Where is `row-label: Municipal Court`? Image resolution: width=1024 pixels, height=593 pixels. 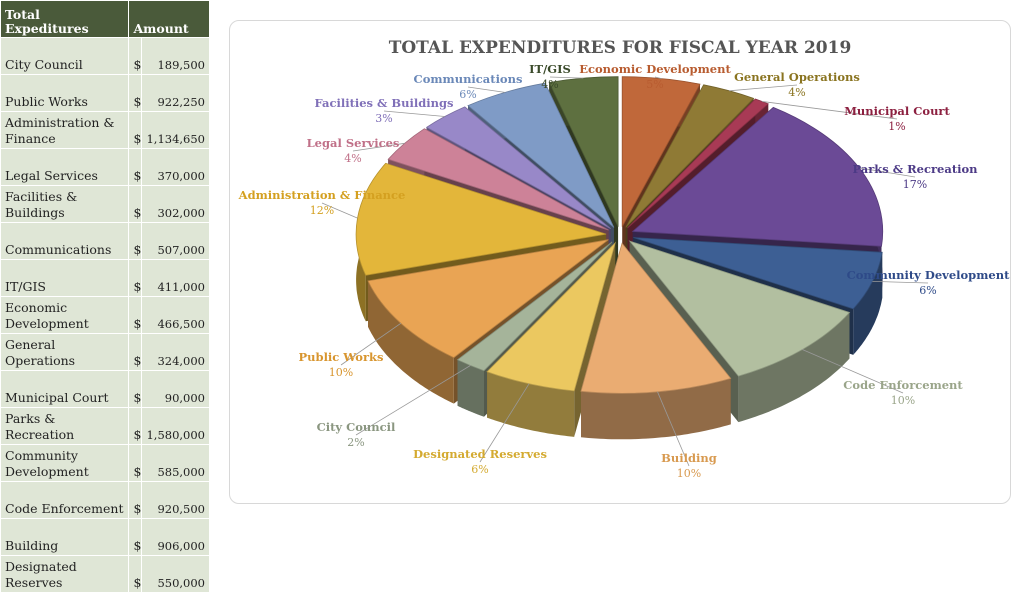
row-label: Municipal Court is located at coordinates (65, 389).